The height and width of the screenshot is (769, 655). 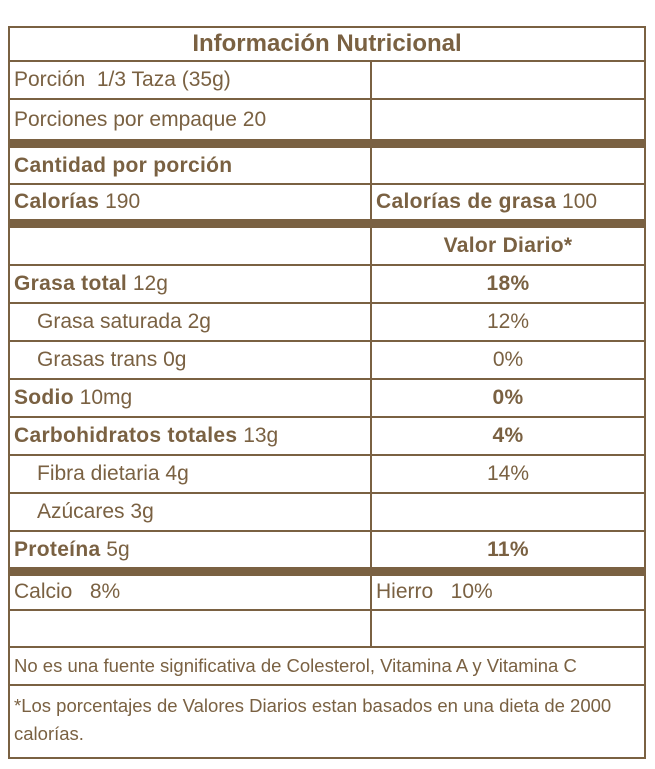 I want to click on servings-row: Porciones por empaque 20, so click(x=327, y=124).